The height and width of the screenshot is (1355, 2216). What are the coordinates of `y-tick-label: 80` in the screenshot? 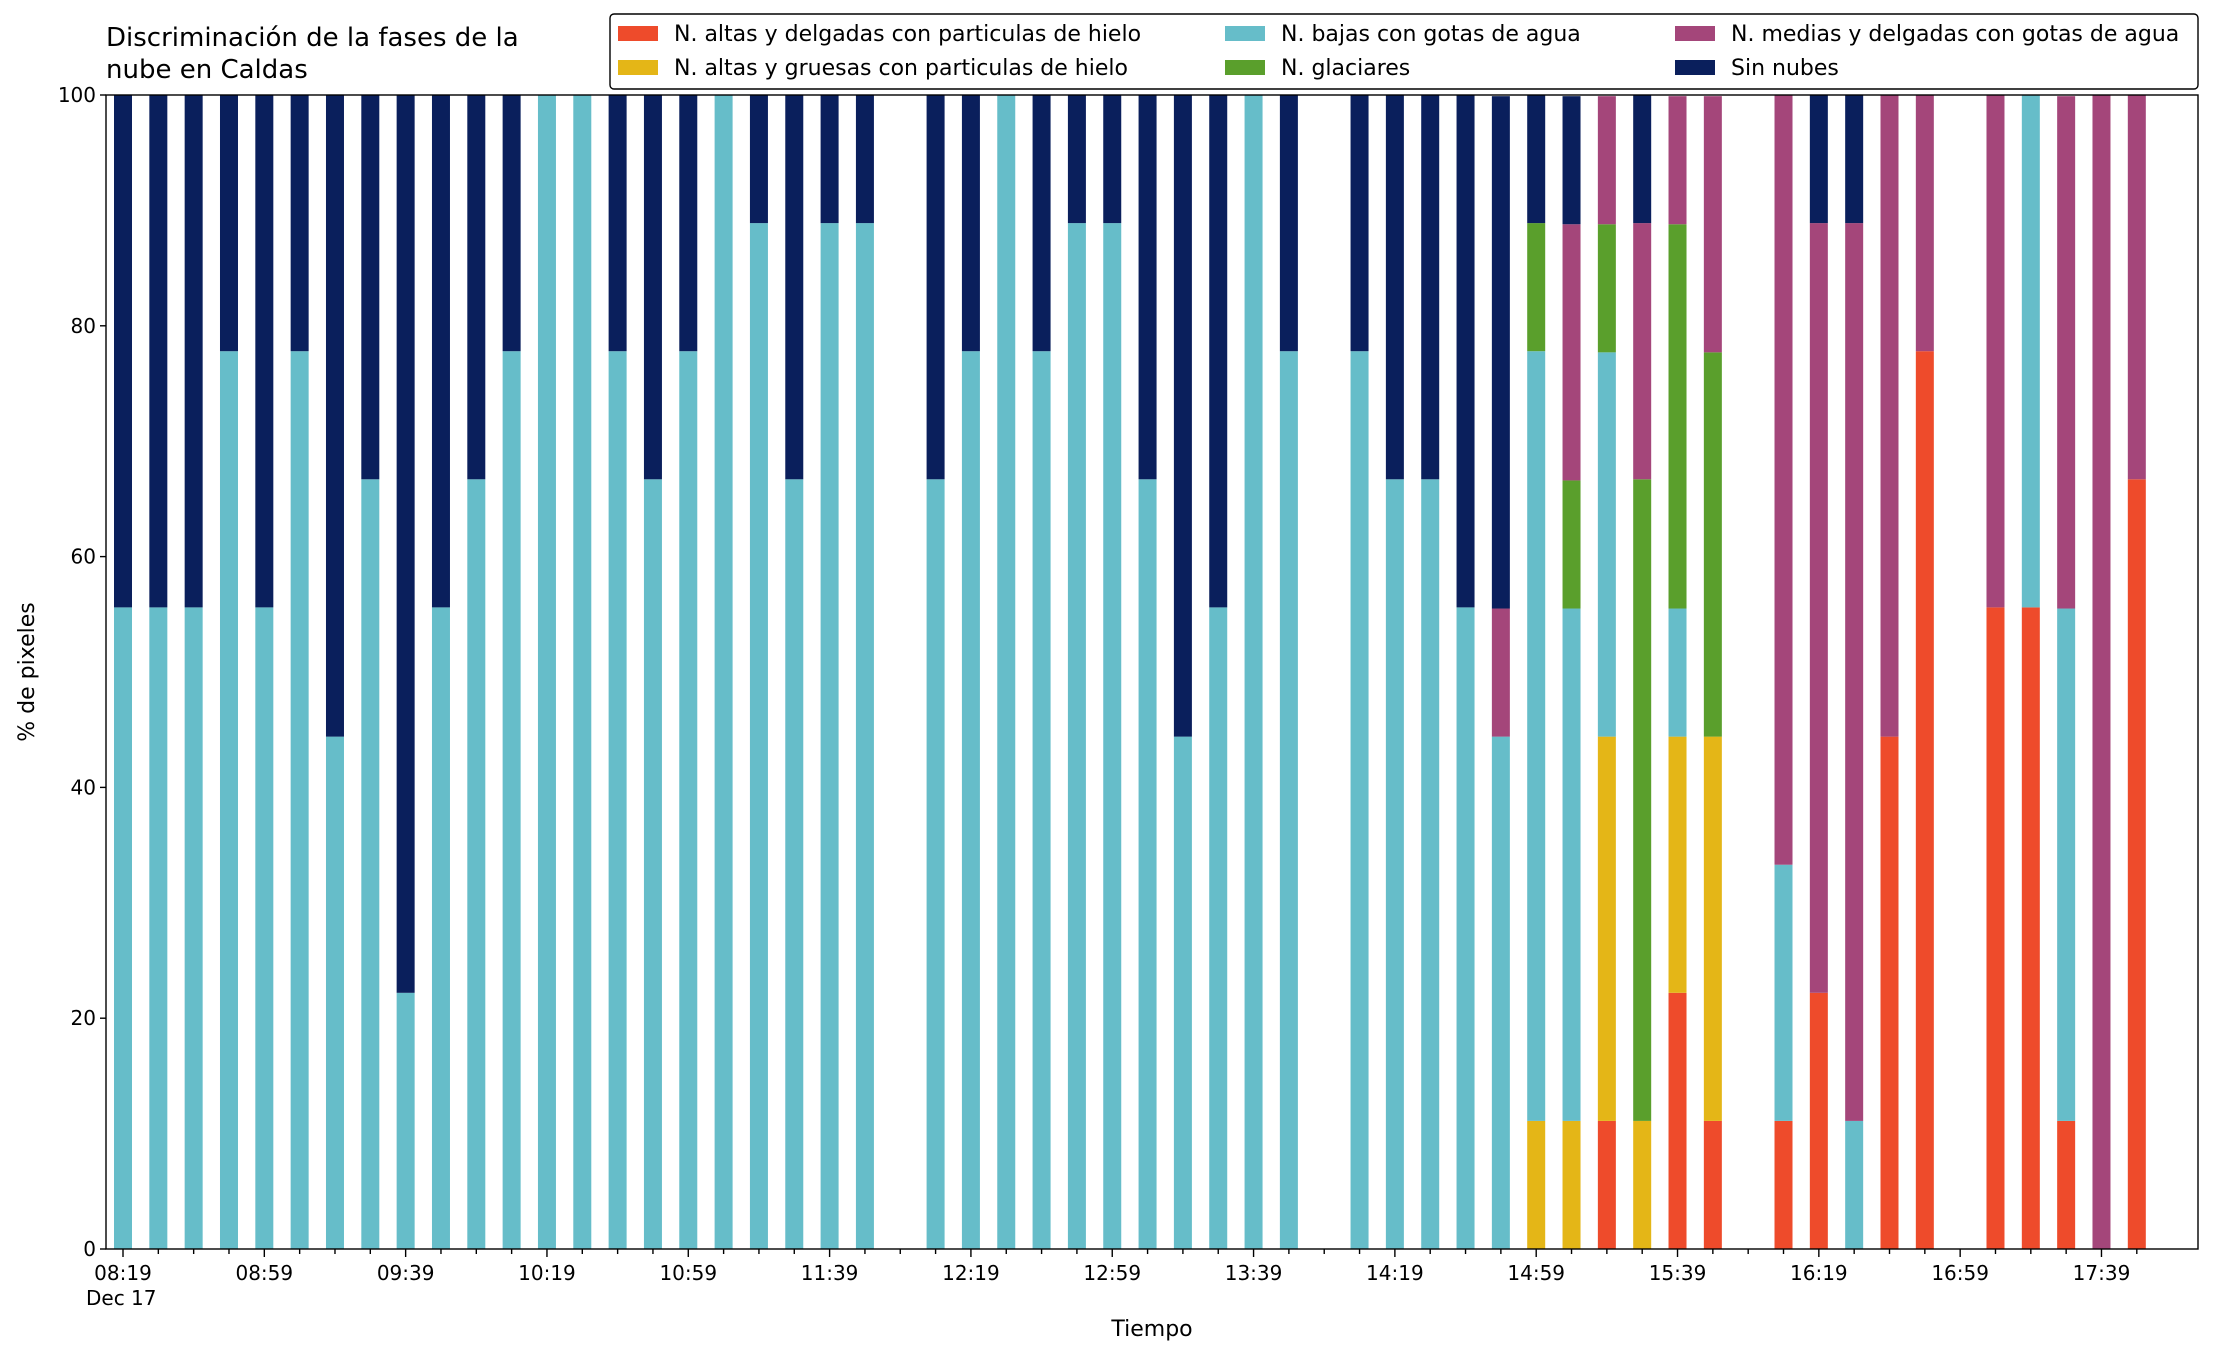 It's located at (83, 326).